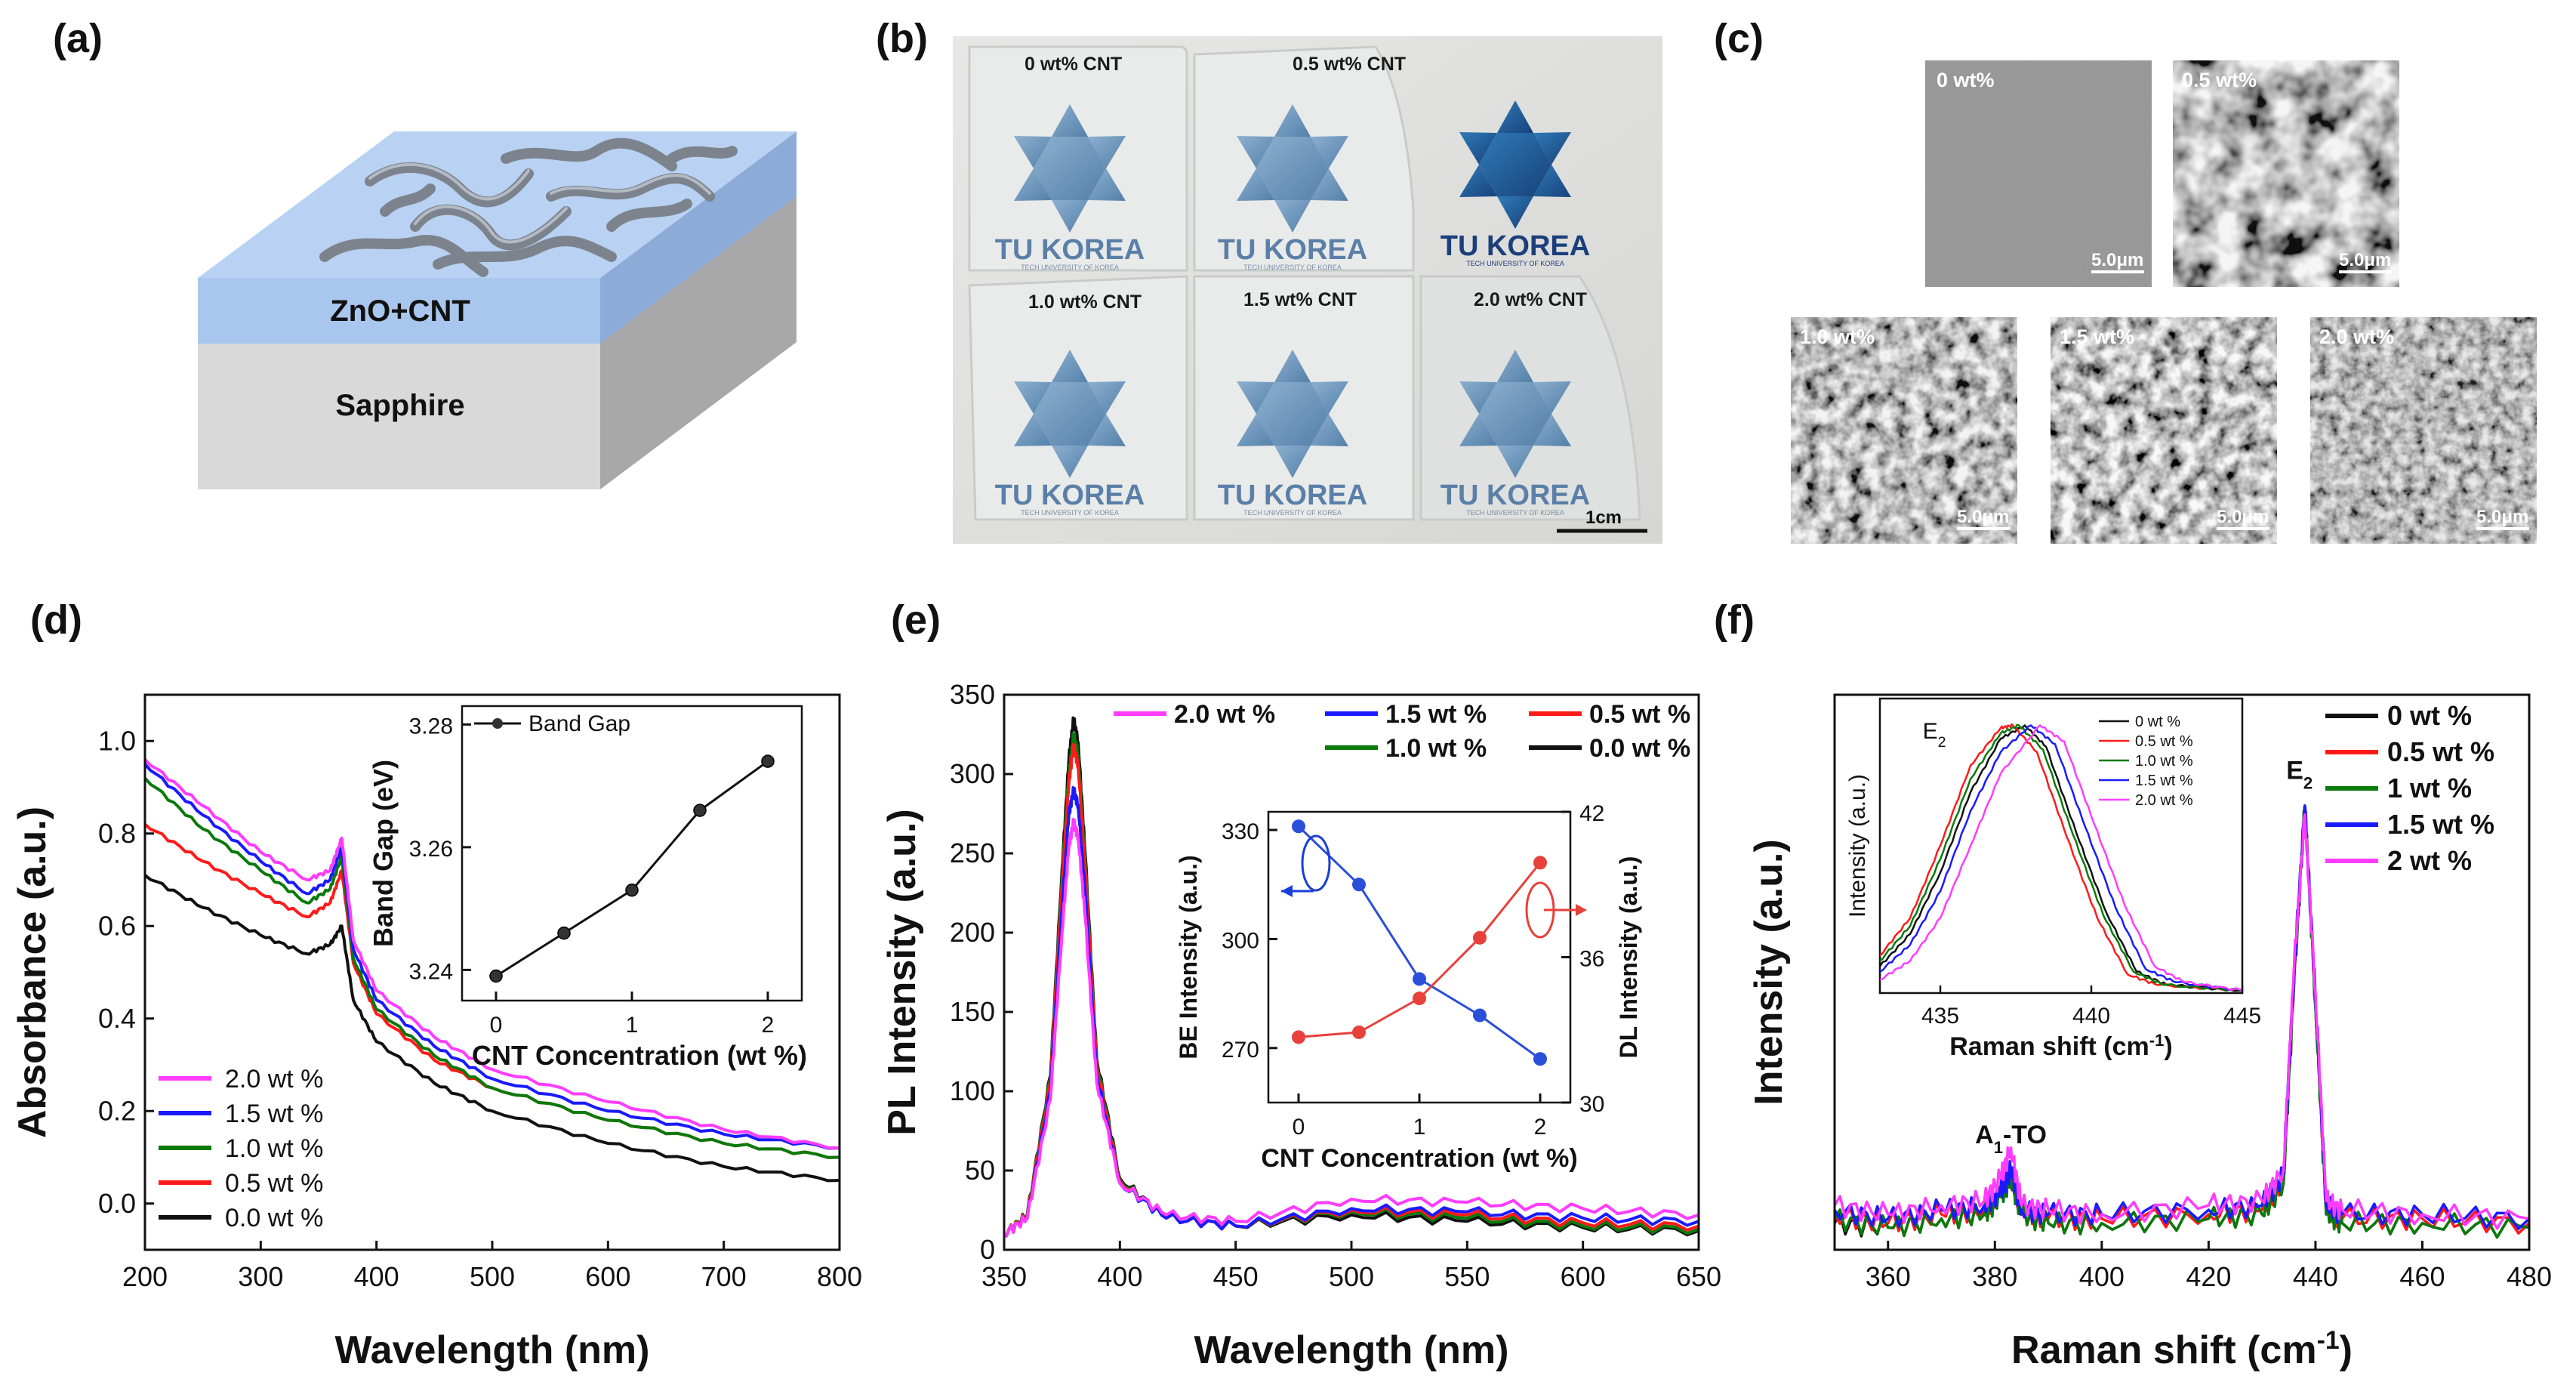  I want to click on chart-e-inset-y2label: DL Intensity (a.u.), so click(1629, 957).